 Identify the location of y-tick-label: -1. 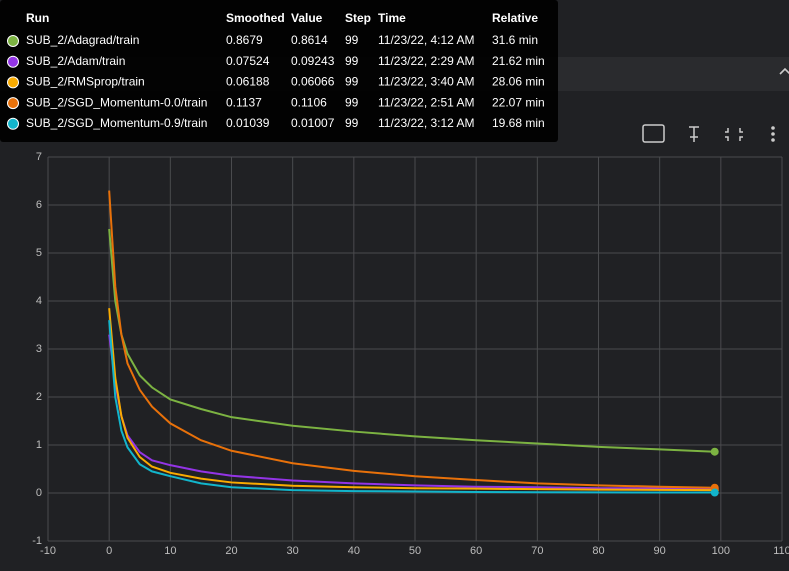
(37, 541).